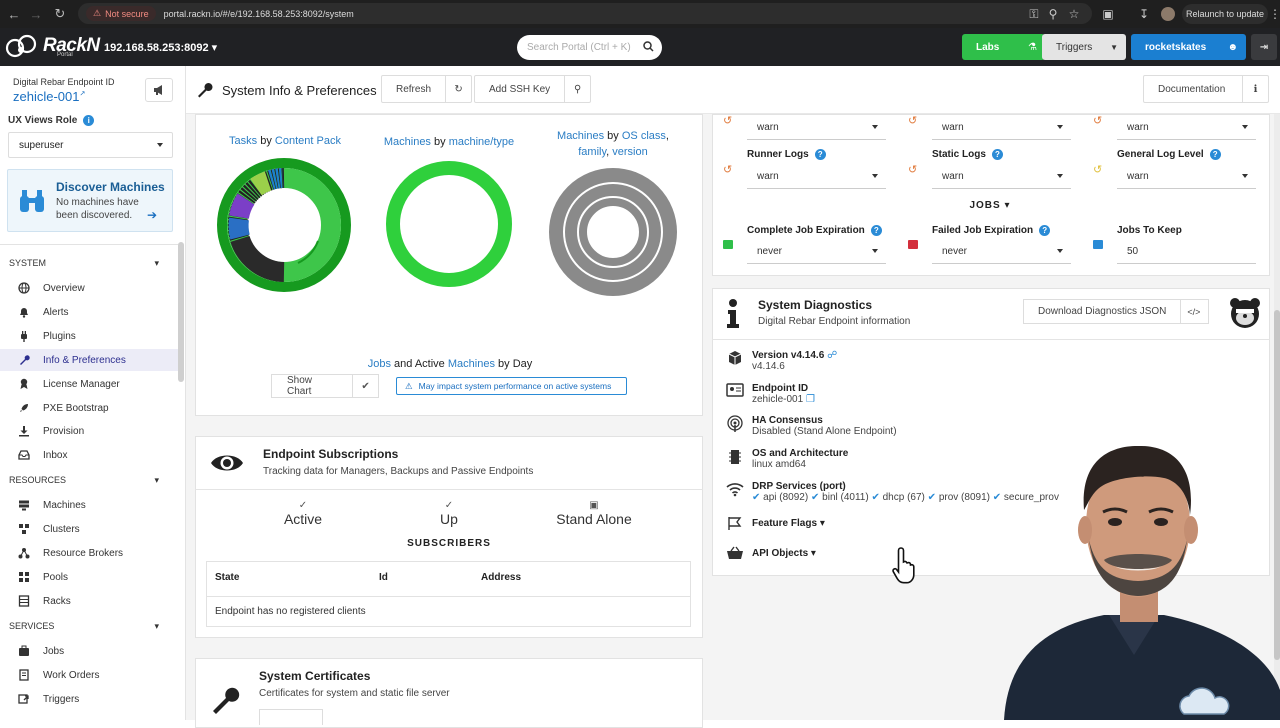 The width and height of the screenshot is (1280, 728). I want to click on column-header-id: Id, so click(383, 577).